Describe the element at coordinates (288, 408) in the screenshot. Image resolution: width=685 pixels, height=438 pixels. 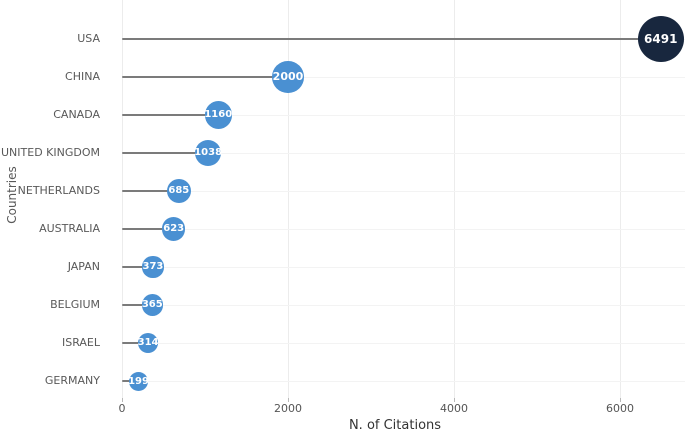
I see `x-tick-label-2000: 2000` at that location.